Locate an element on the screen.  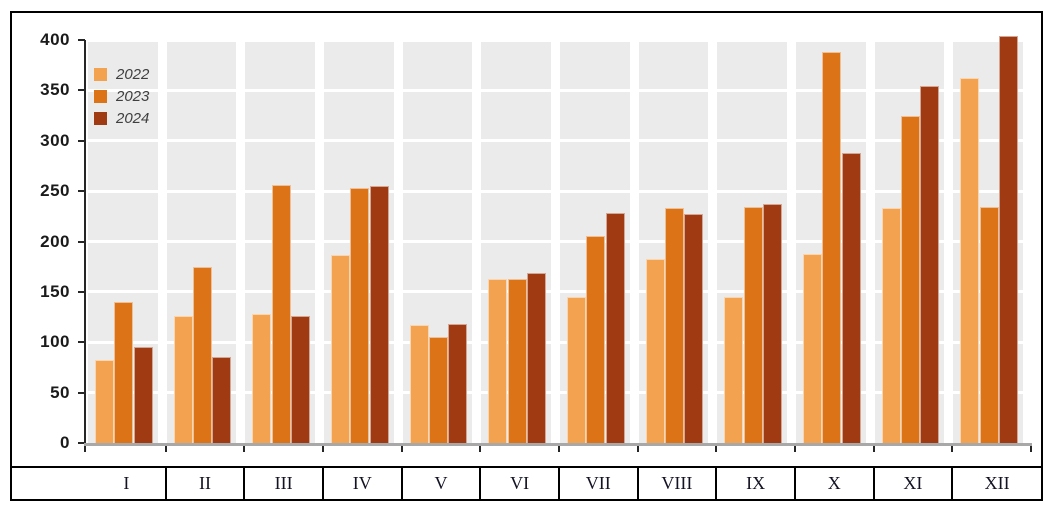
bar-2022-I is located at coordinates (104, 401).